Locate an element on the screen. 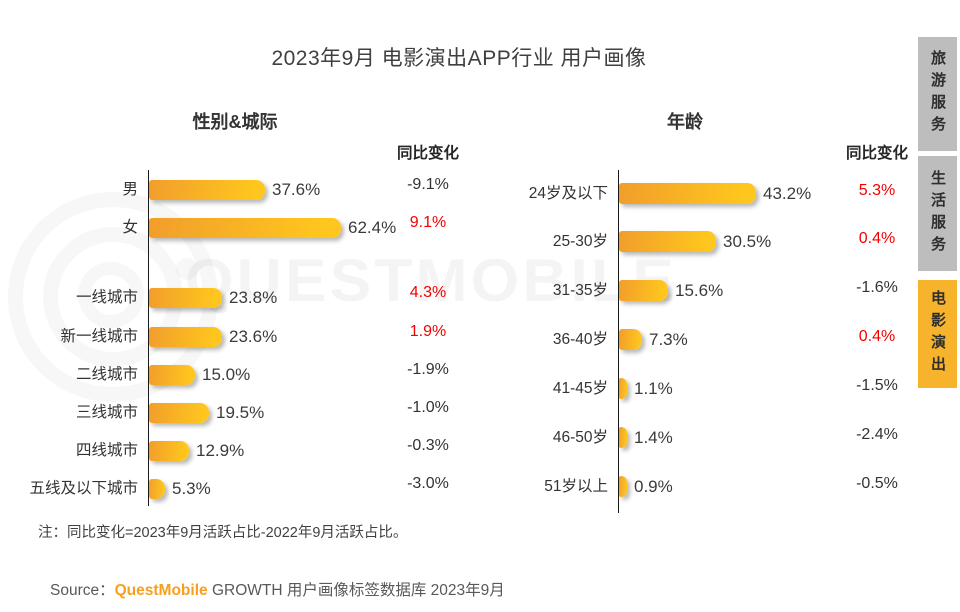  yoy-change-value: -0.3% is located at coordinates (428, 445).